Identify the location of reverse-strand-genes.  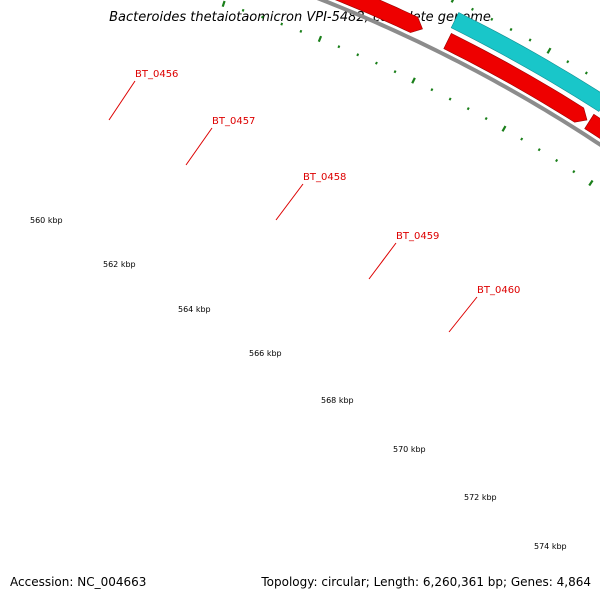
(467, 69).